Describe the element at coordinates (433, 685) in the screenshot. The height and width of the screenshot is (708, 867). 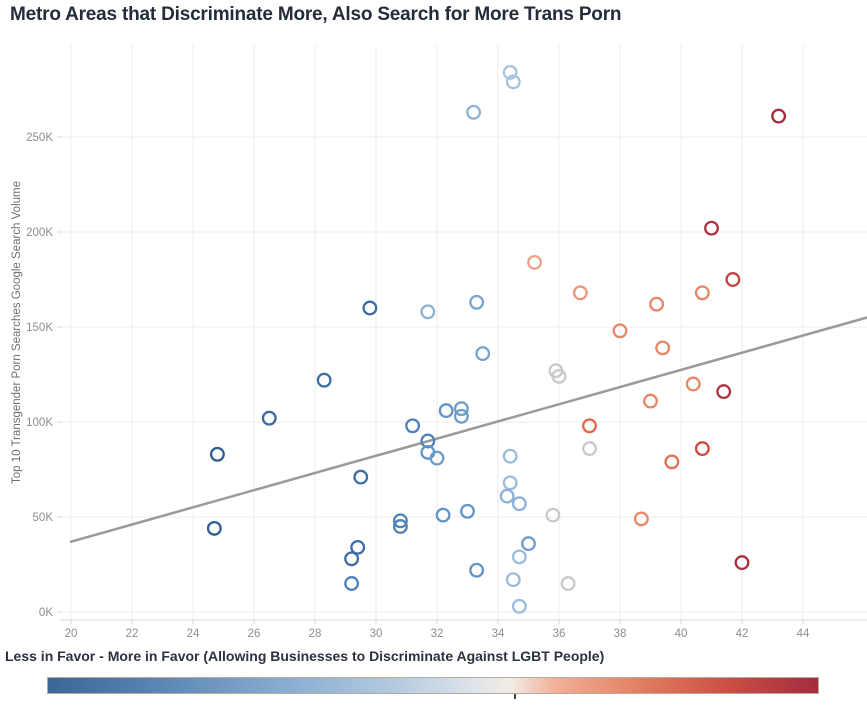
I see `color-legend-gradient` at that location.